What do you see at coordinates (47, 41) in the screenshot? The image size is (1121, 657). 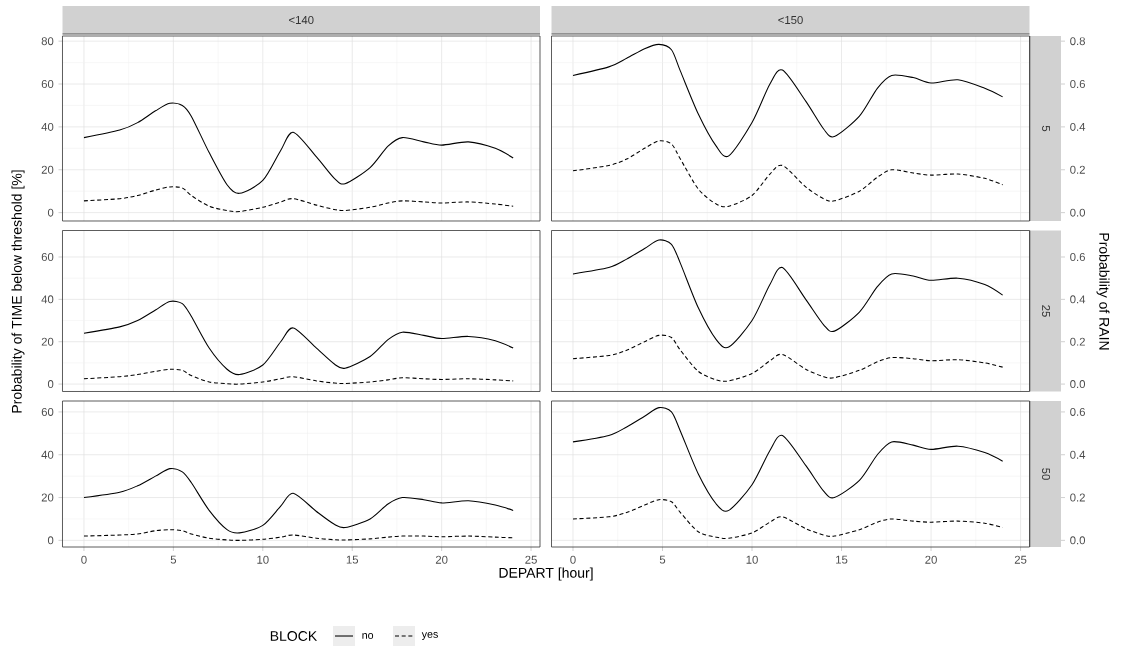 I see `y-tick-label: 80` at bounding box center [47, 41].